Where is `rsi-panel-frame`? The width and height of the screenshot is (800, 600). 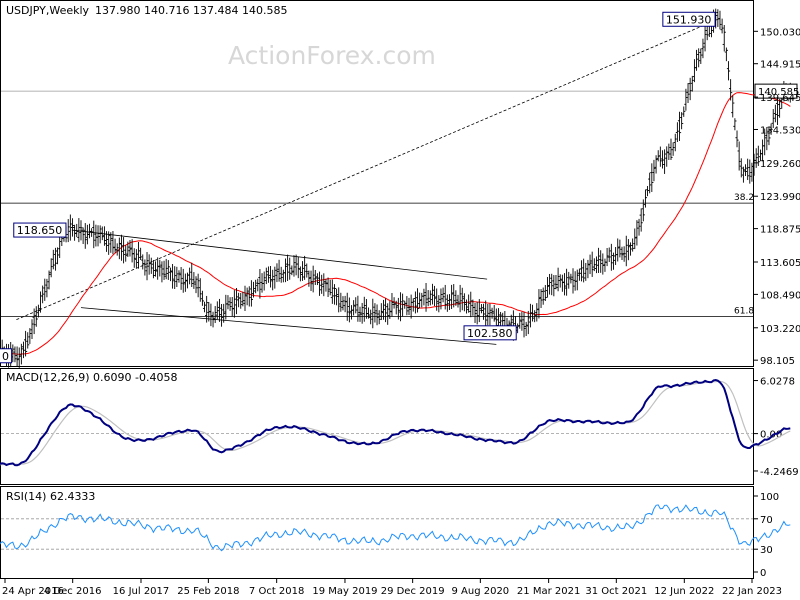 rsi-panel-frame is located at coordinates (377, 532).